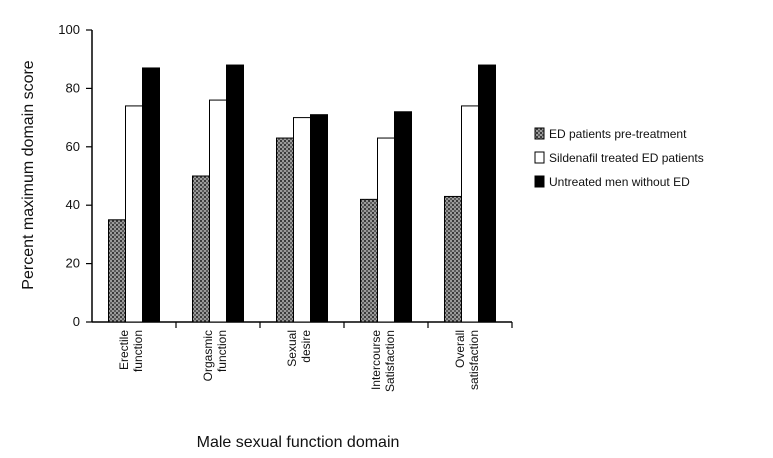  What do you see at coordinates (474, 360) in the screenshot?
I see `x-tick-label: satisfaction` at bounding box center [474, 360].